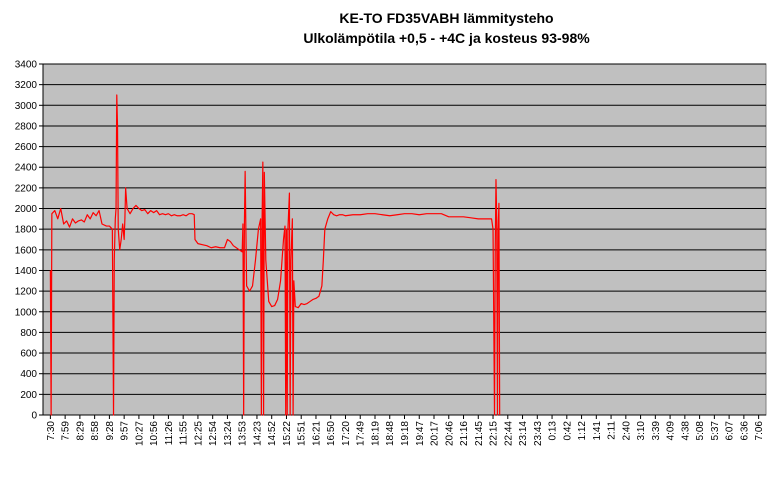 This screenshot has width=778, height=478. What do you see at coordinates (671, 431) in the screenshot?
I see `x-tick-label: 4:09` at bounding box center [671, 431].